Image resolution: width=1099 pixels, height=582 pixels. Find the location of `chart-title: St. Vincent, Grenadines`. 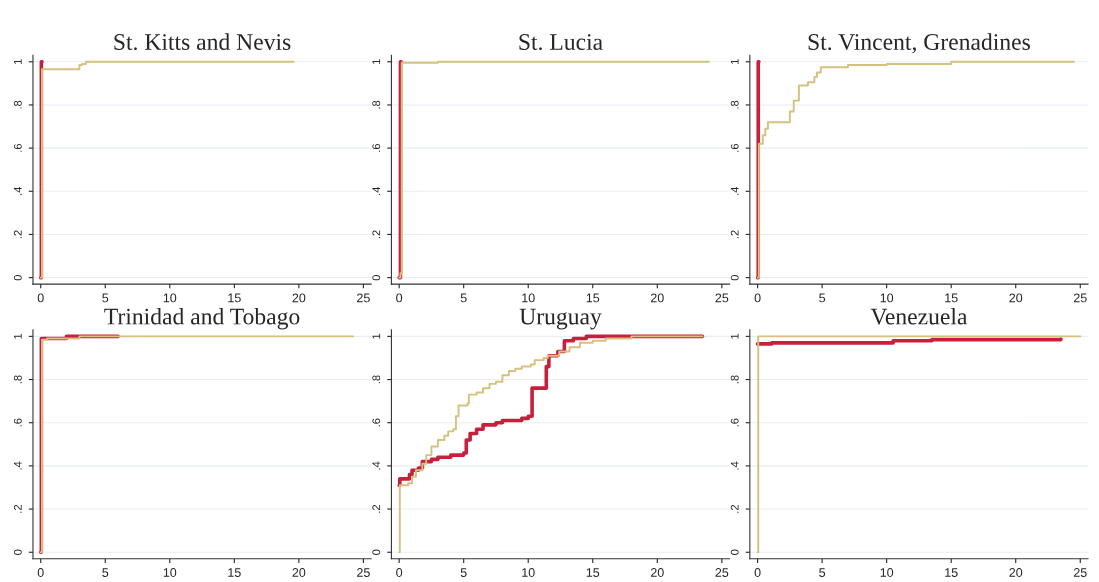

chart-title: St. Vincent, Grenadines is located at coordinates (919, 43).